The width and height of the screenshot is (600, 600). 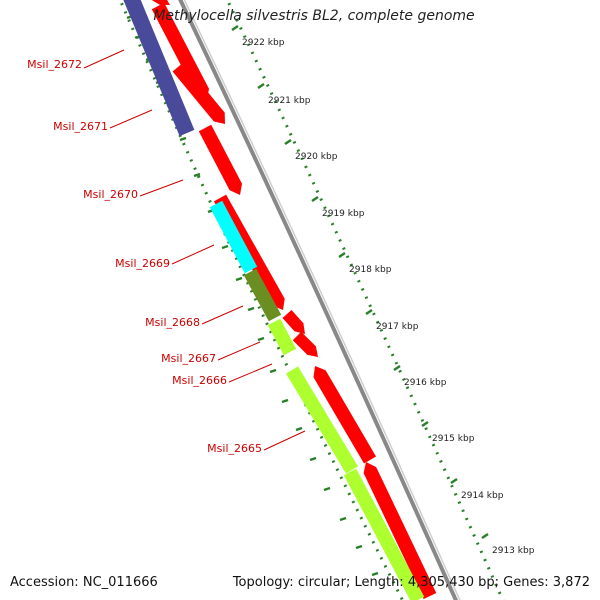 What do you see at coordinates (425, 383) in the screenshot?
I see `scale-tick-label: 2916 kbp` at bounding box center [425, 383].